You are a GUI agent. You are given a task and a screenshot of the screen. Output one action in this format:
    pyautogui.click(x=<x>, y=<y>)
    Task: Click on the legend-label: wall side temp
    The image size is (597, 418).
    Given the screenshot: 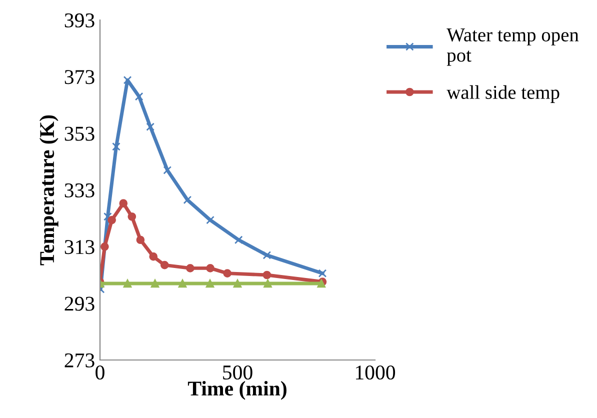 What is the action you would take?
    pyautogui.click(x=503, y=94)
    